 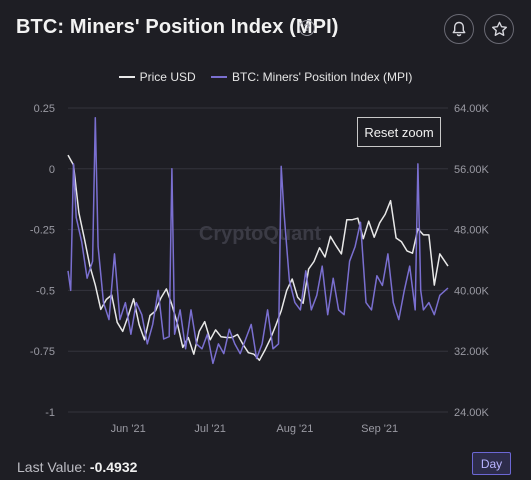 What do you see at coordinates (45, 291) in the screenshot?
I see `y-tick-left: -0.5` at bounding box center [45, 291].